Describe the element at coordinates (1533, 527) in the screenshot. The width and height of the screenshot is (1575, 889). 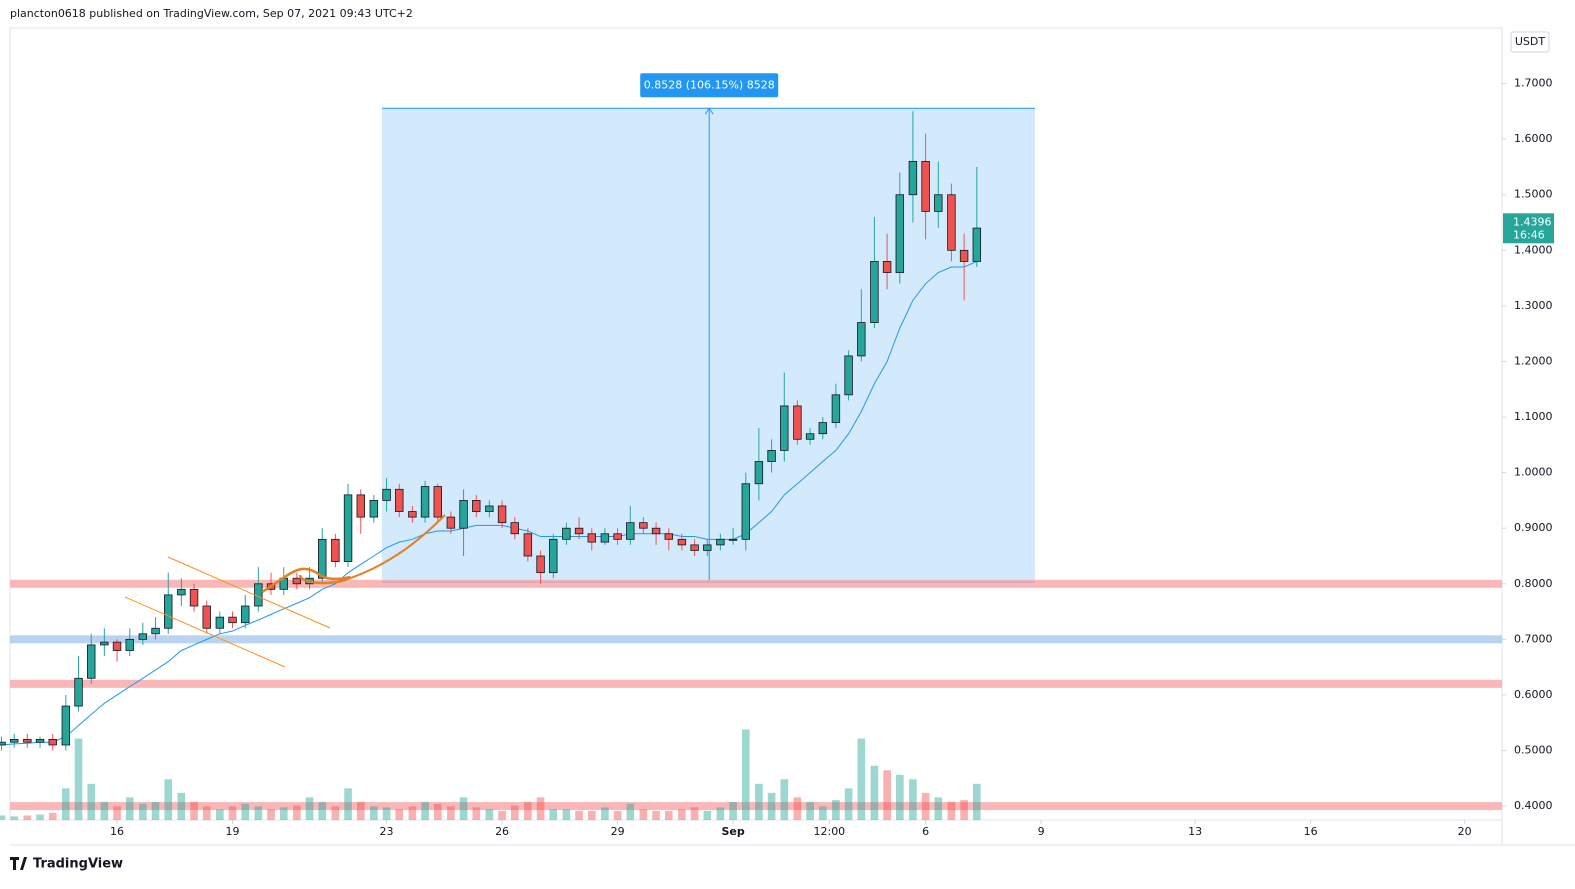
I see `y-tick-label: 0.9000` at that location.